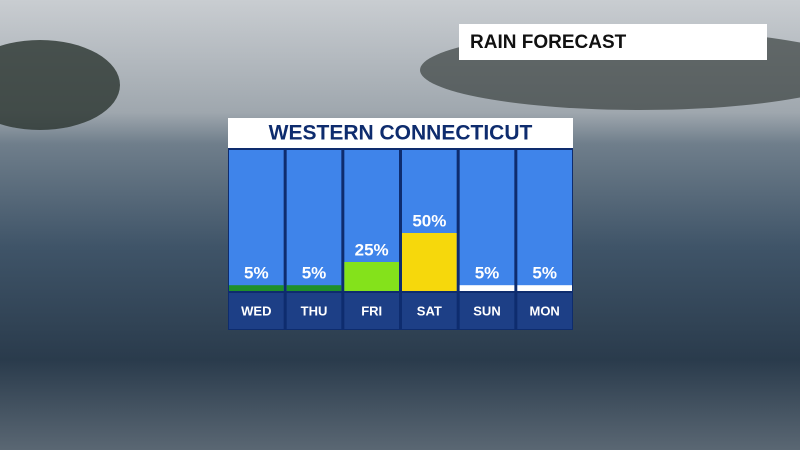 The width and height of the screenshot is (800, 450). I want to click on x-tick-label: SAT, so click(429, 310).